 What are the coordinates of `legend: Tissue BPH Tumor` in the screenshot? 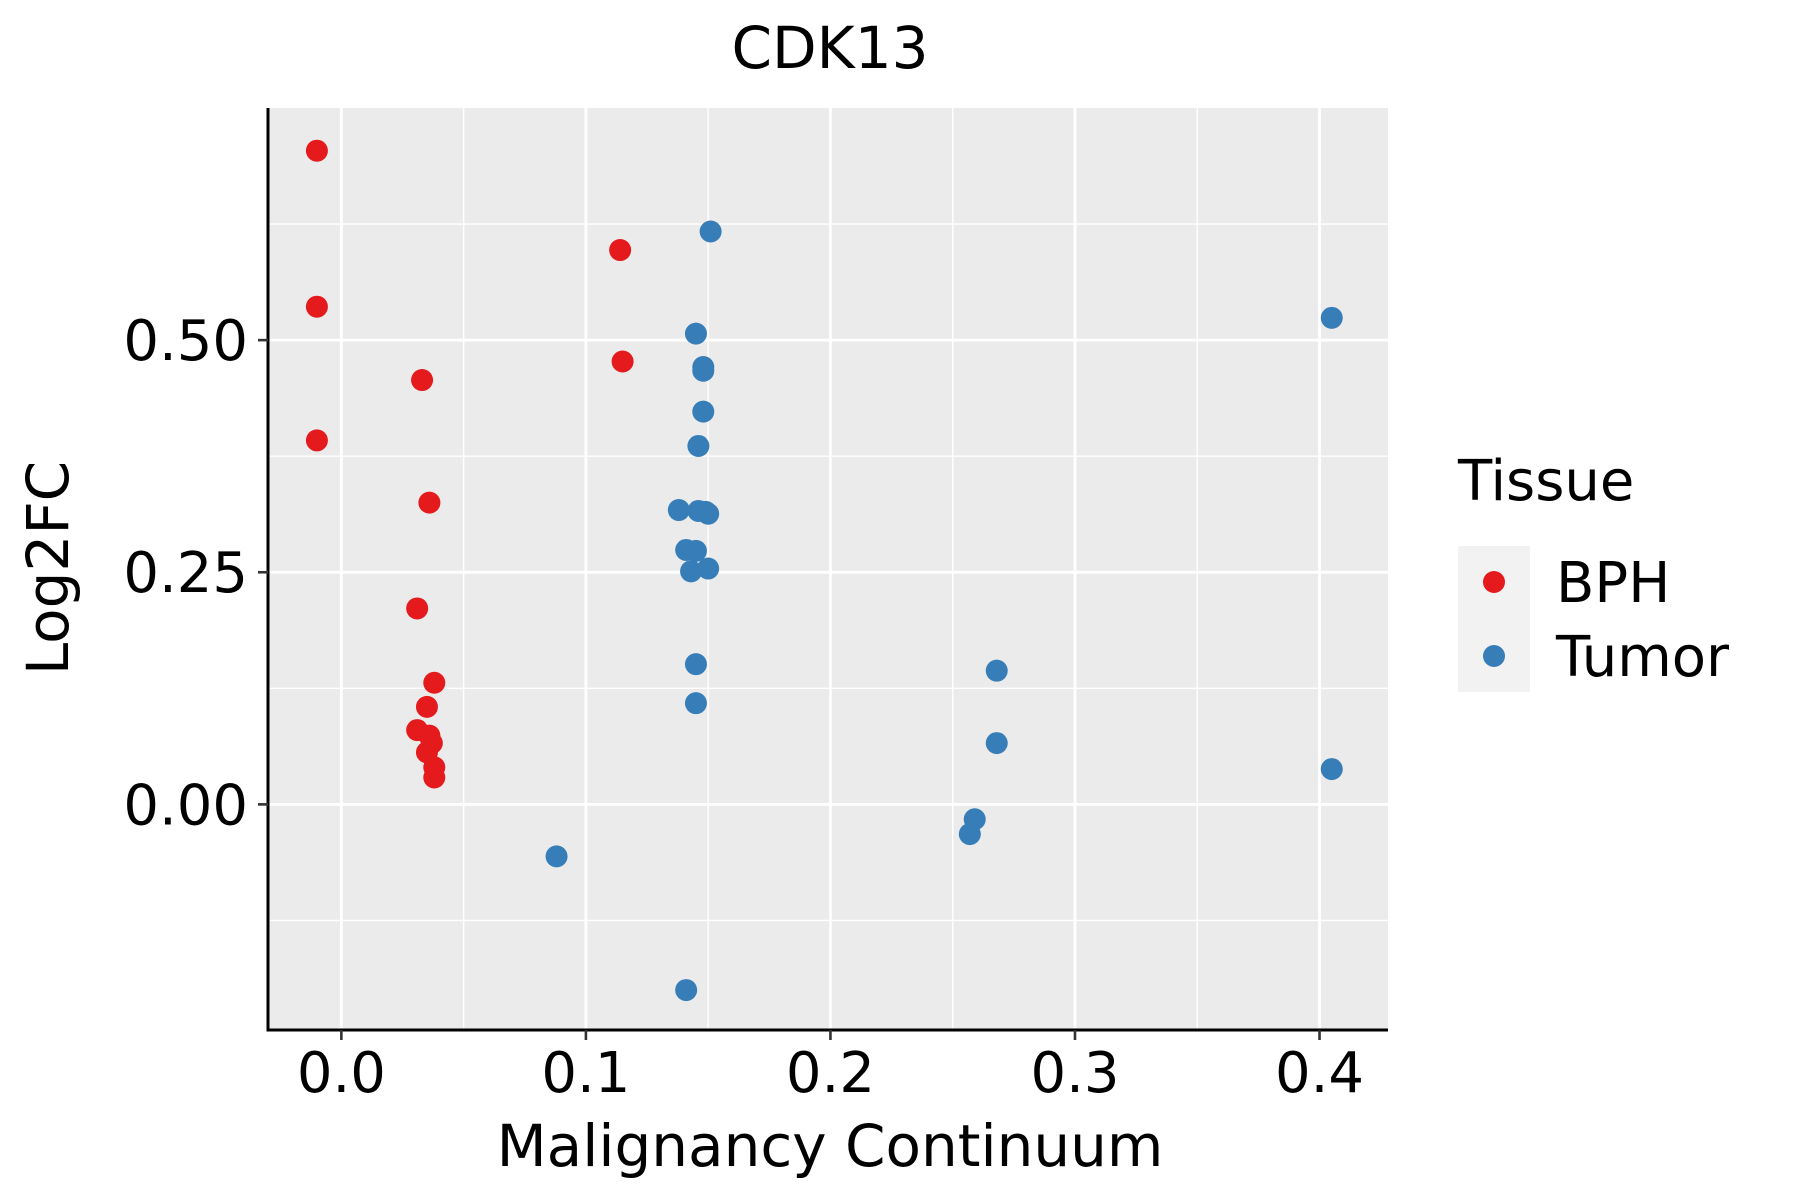 It's located at (1593, 570).